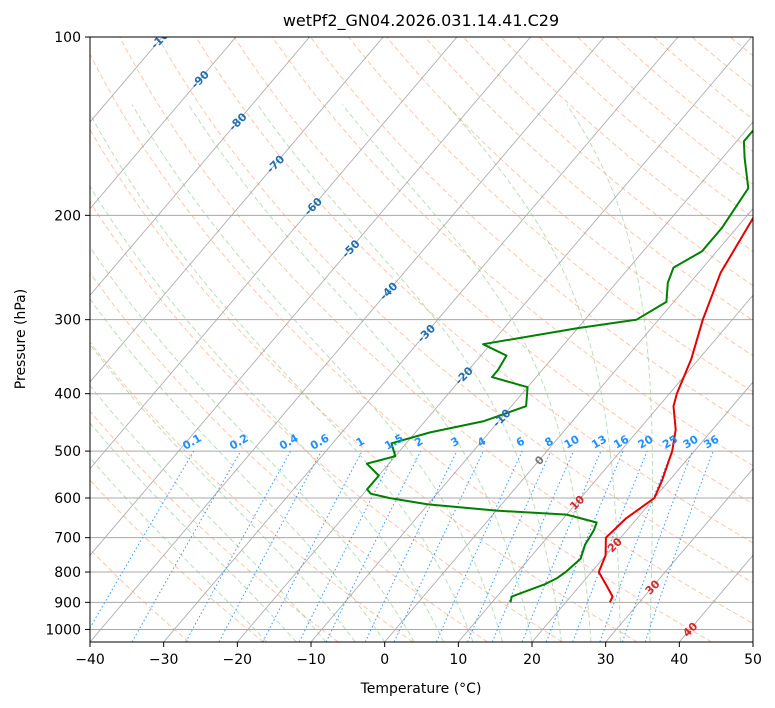 The width and height of the screenshot is (775, 708). I want to click on y-axis-label: Pressure (hPa), so click(21, 339).